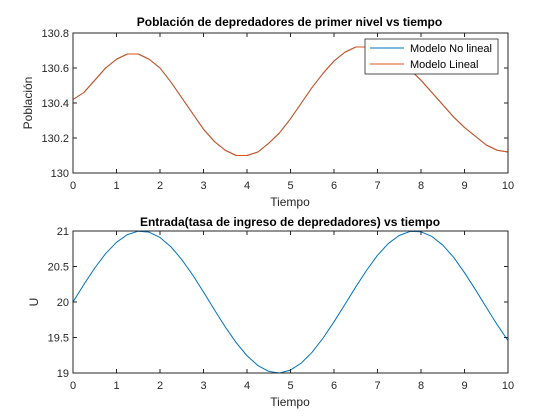 The width and height of the screenshot is (560, 420). I want to click on top-x-tick-label: 3, so click(203, 186).